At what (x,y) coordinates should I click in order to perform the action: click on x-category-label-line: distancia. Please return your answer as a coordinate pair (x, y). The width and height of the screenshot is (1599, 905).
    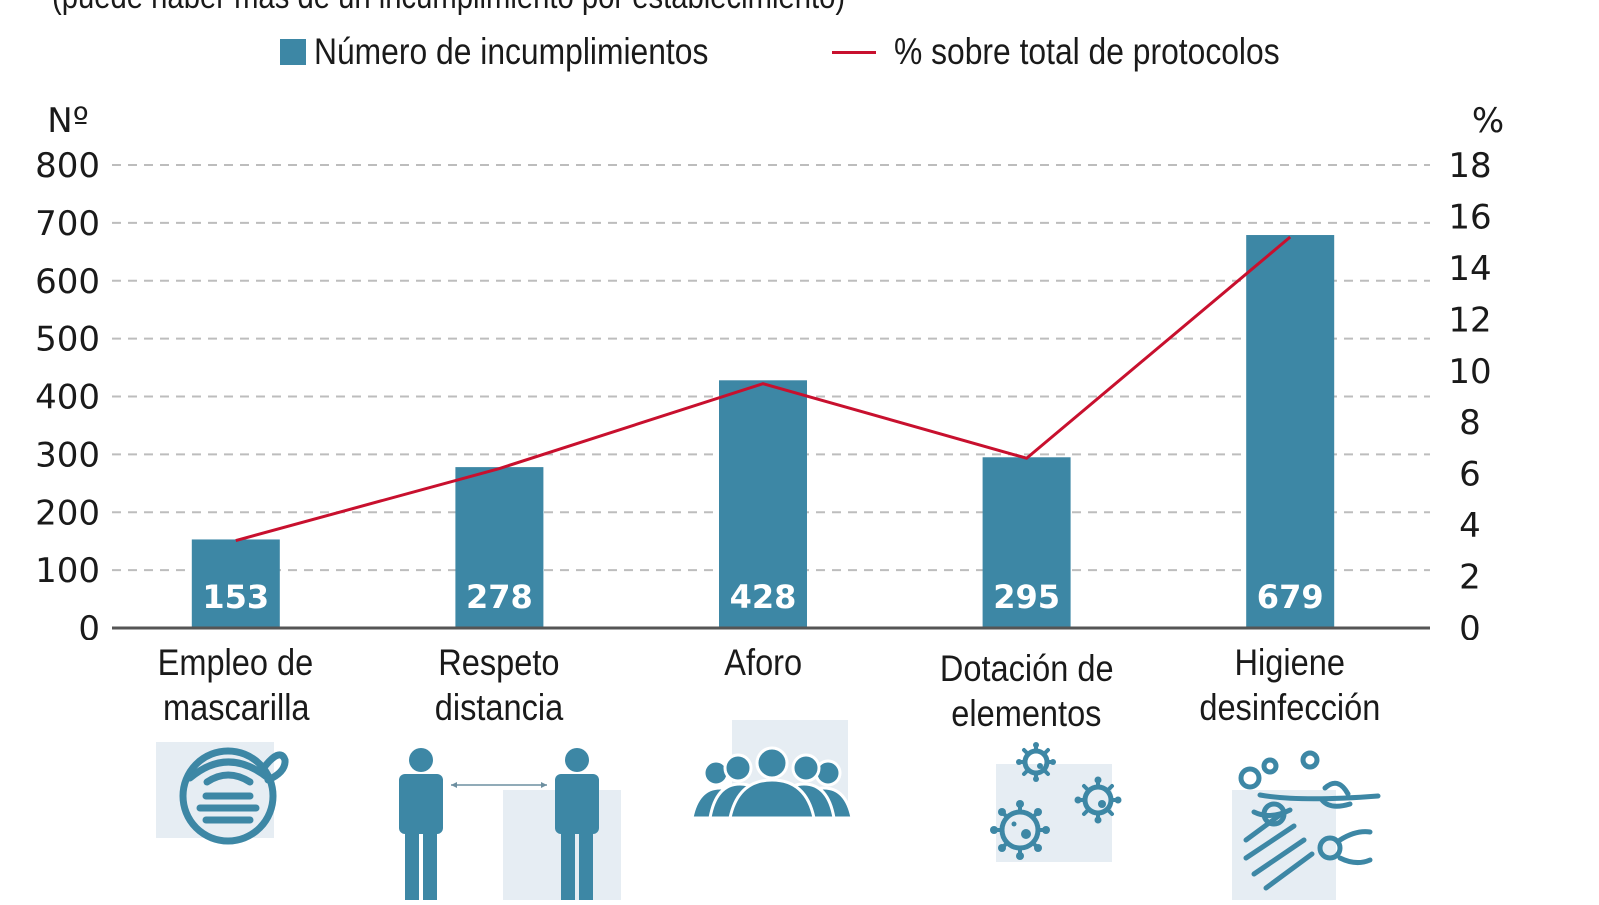
    Looking at the image, I should click on (499, 707).